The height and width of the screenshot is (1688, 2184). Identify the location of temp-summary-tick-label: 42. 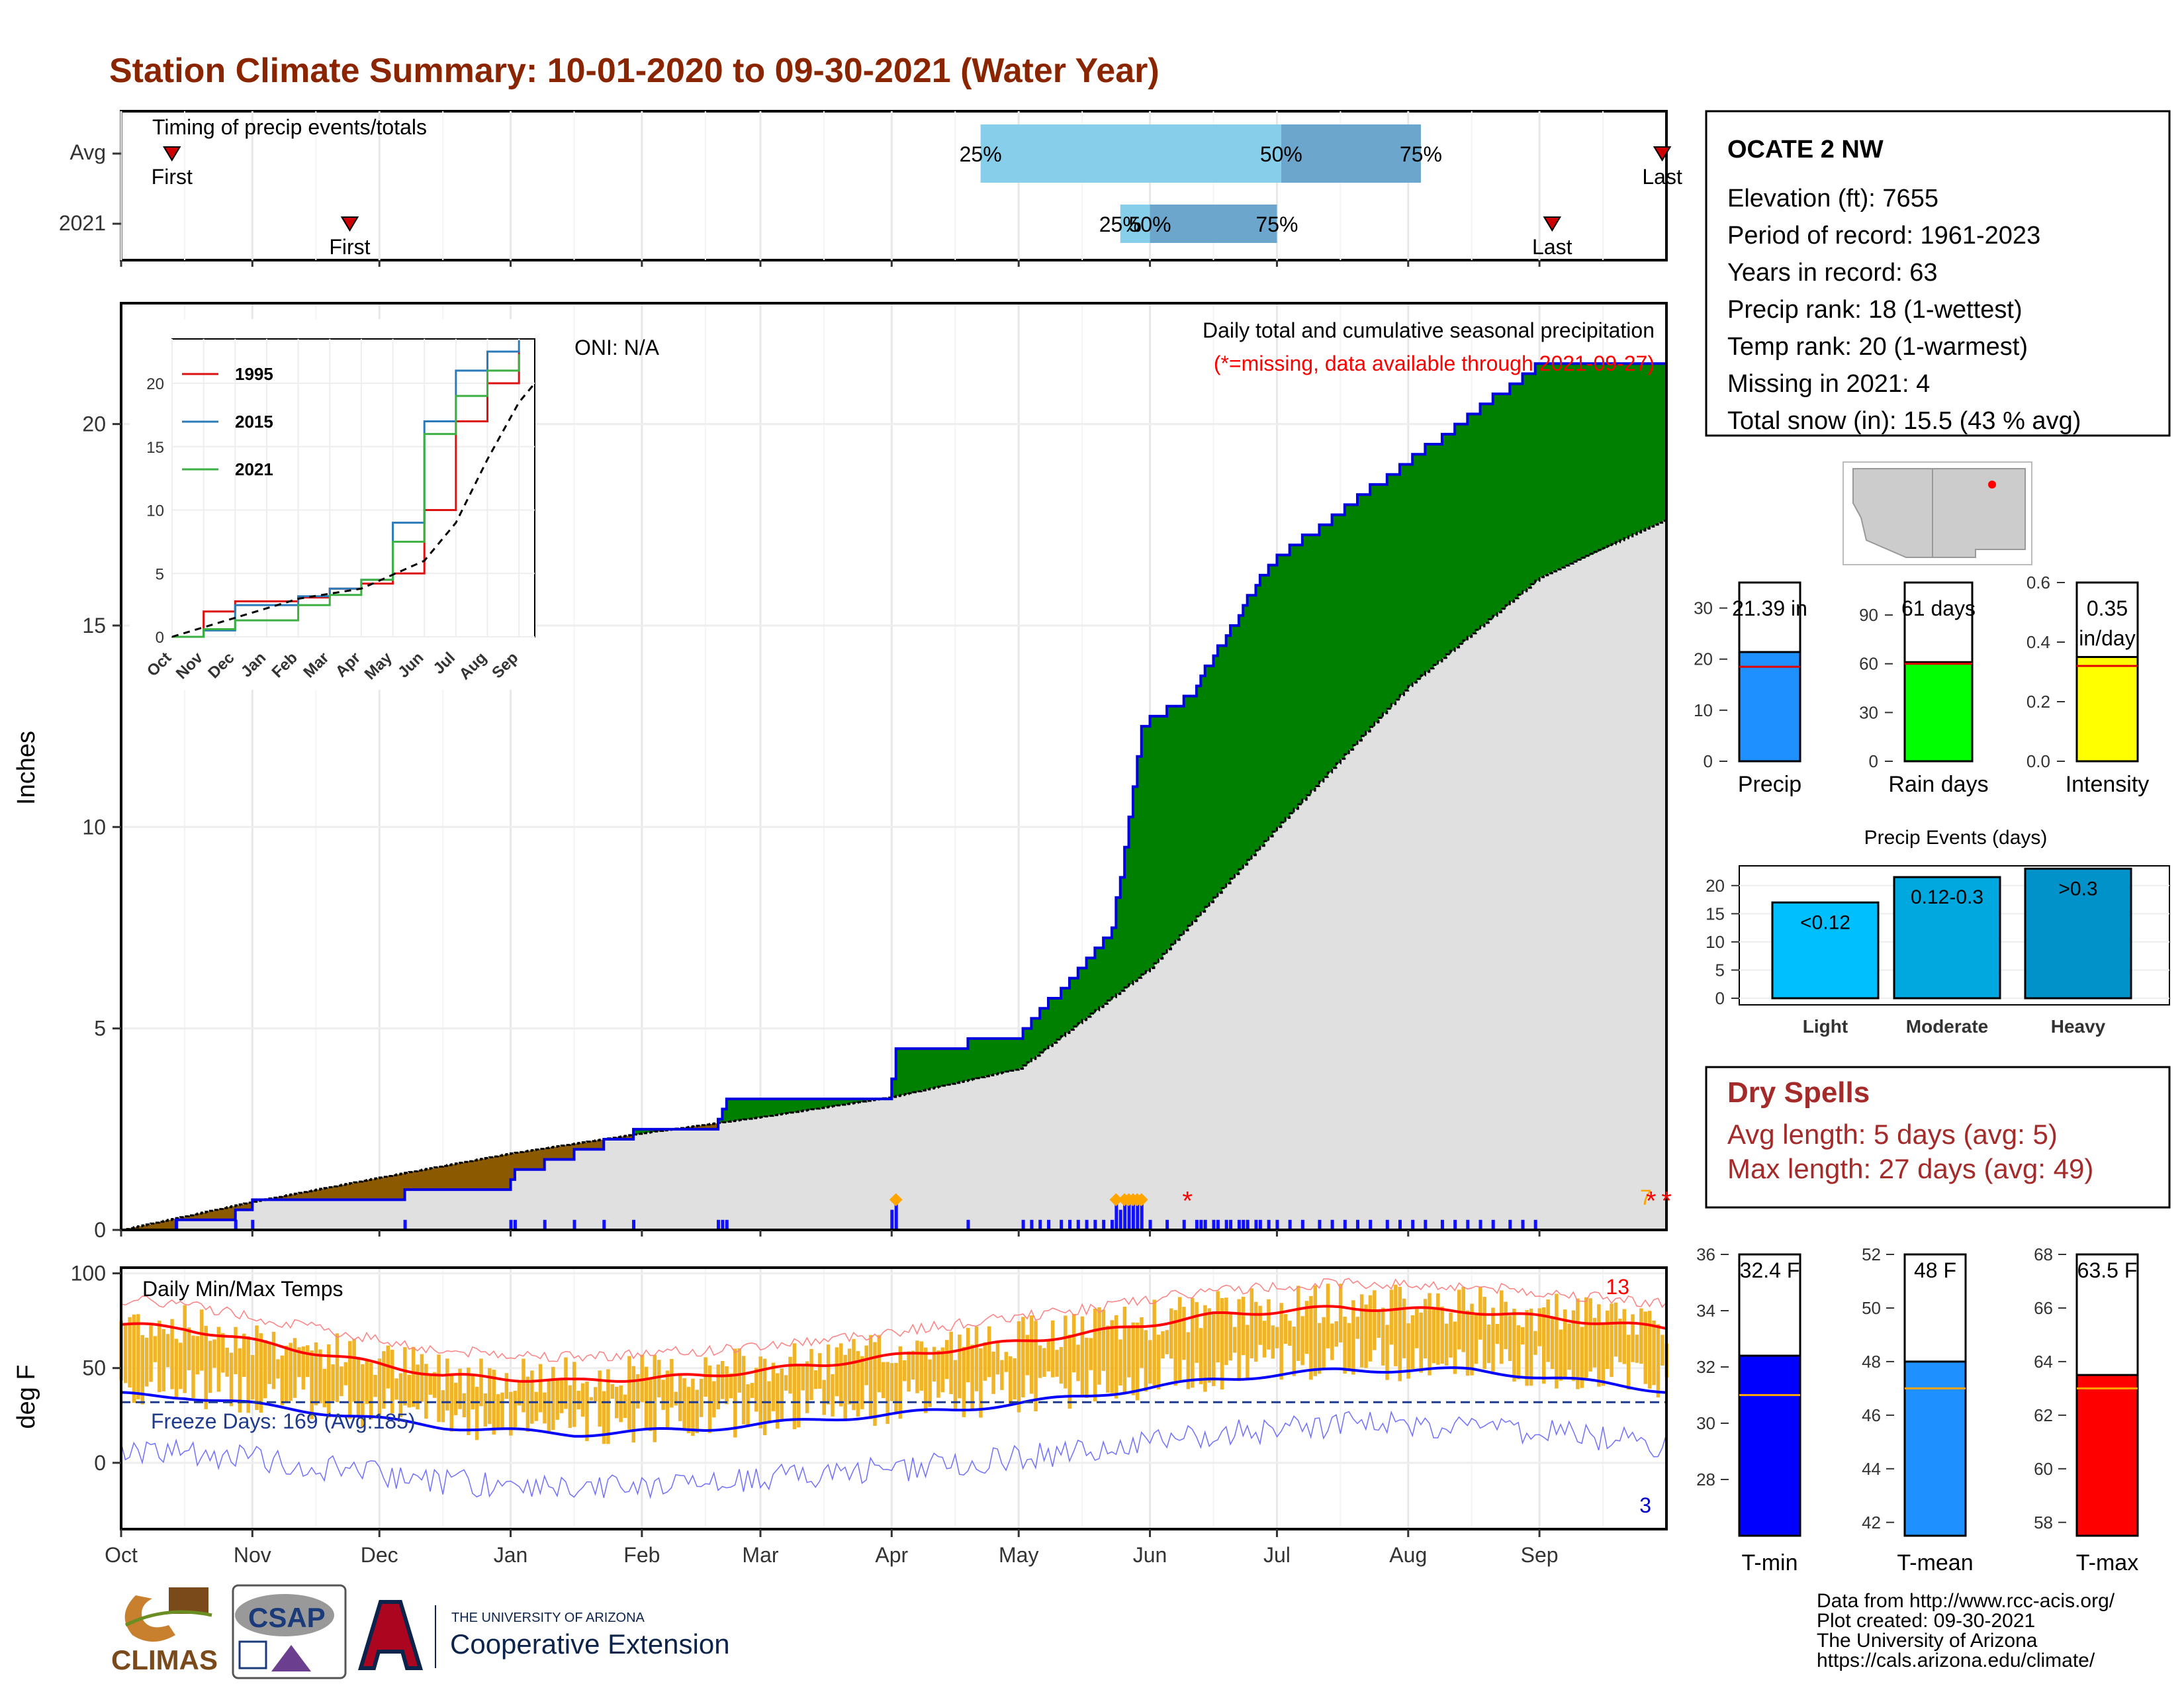
(1871, 1522).